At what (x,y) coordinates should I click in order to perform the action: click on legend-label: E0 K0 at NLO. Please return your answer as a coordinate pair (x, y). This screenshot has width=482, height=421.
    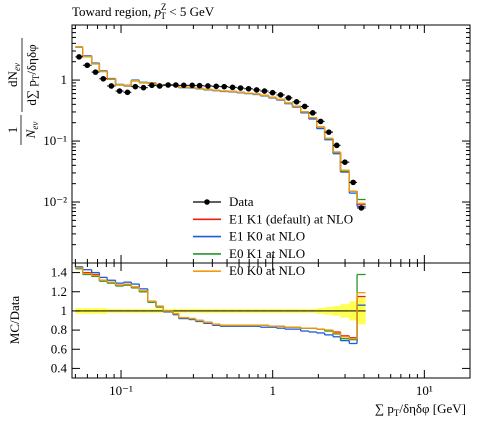
    Looking at the image, I should click on (267, 270).